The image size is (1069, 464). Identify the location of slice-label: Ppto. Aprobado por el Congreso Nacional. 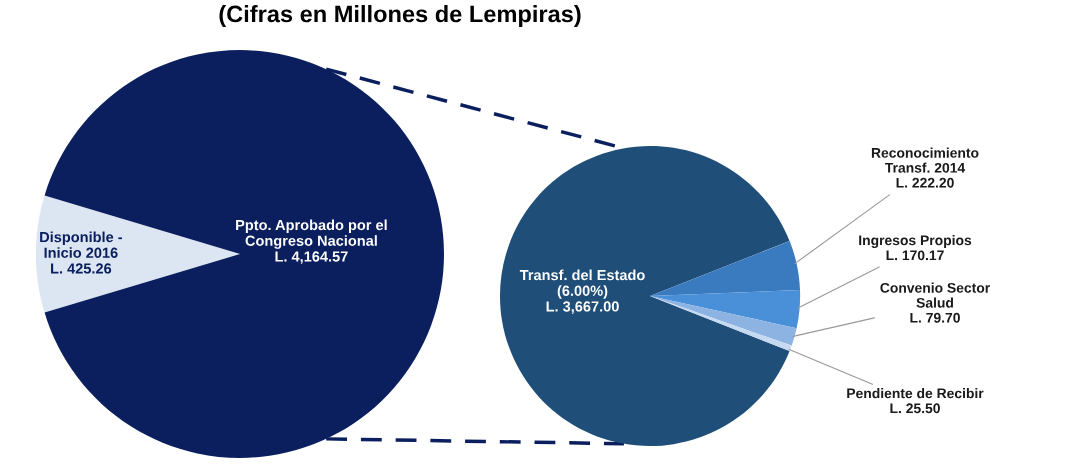
(311, 234).